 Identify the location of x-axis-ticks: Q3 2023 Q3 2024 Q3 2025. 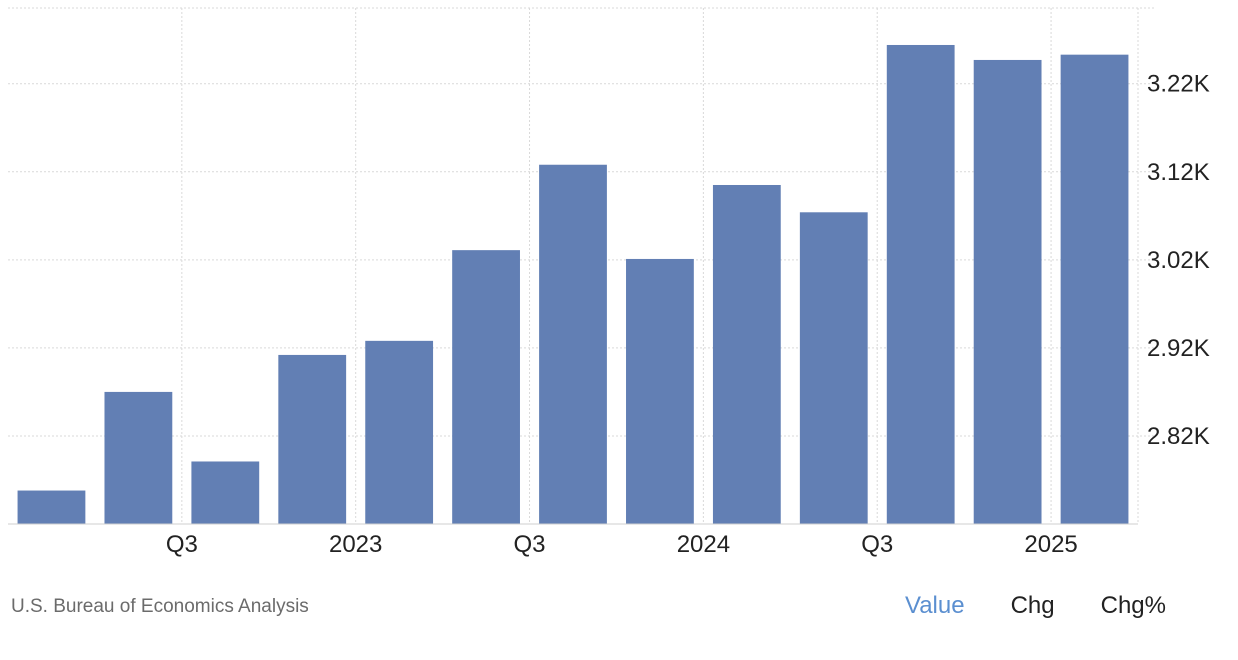
(622, 544).